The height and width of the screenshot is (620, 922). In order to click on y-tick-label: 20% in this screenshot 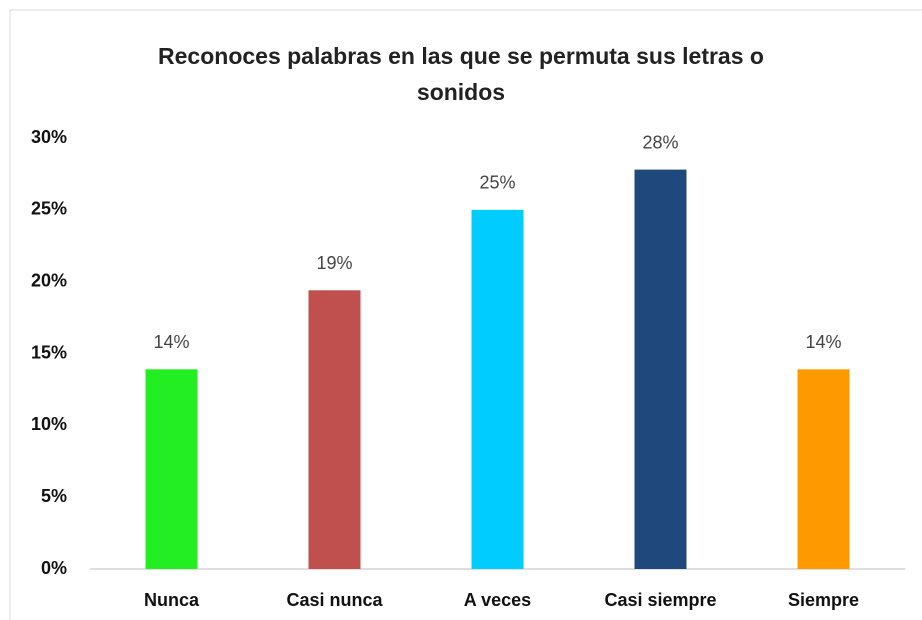, I will do `click(49, 280)`.